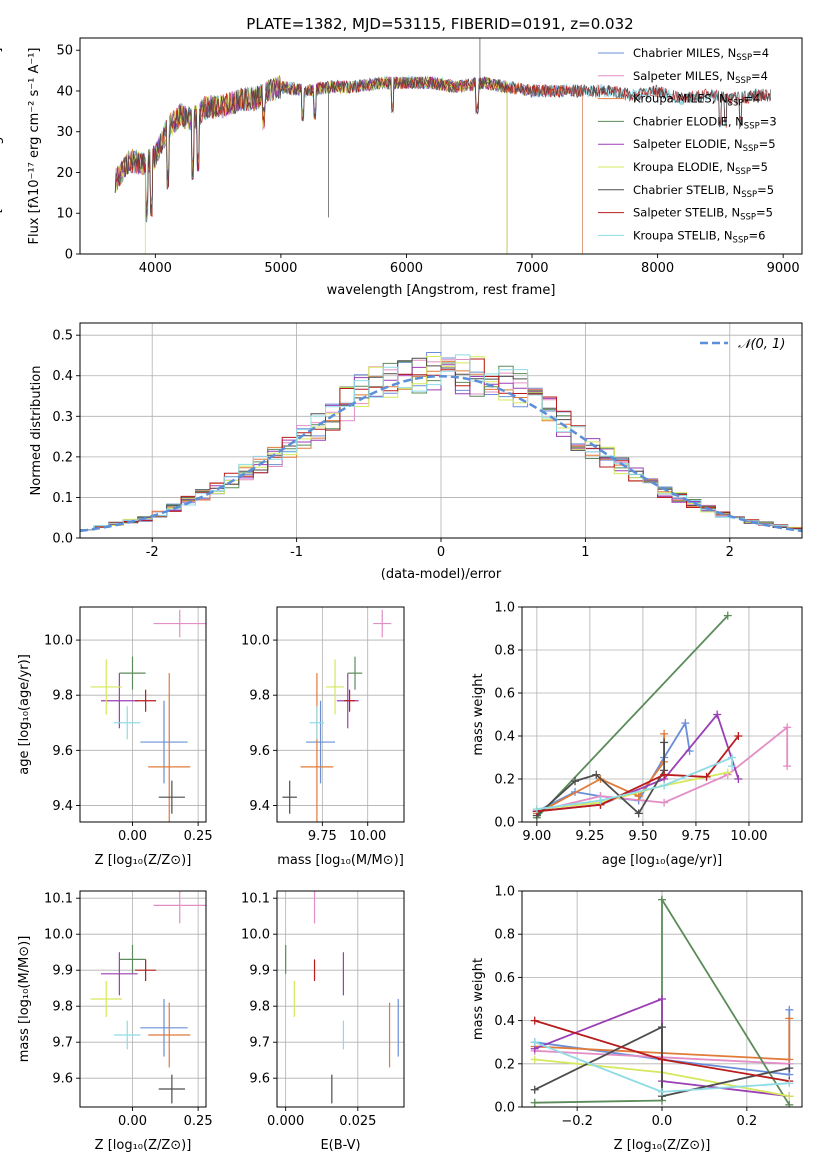  I want to click on legend-label: Salpeter ELODIE, NSSP=5, so click(704, 145).